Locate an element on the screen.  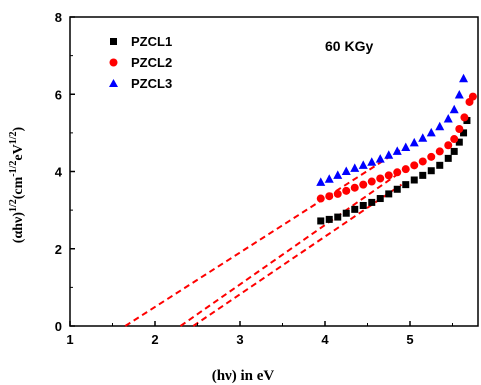
series-pzcl1 is located at coordinates (394, 171).